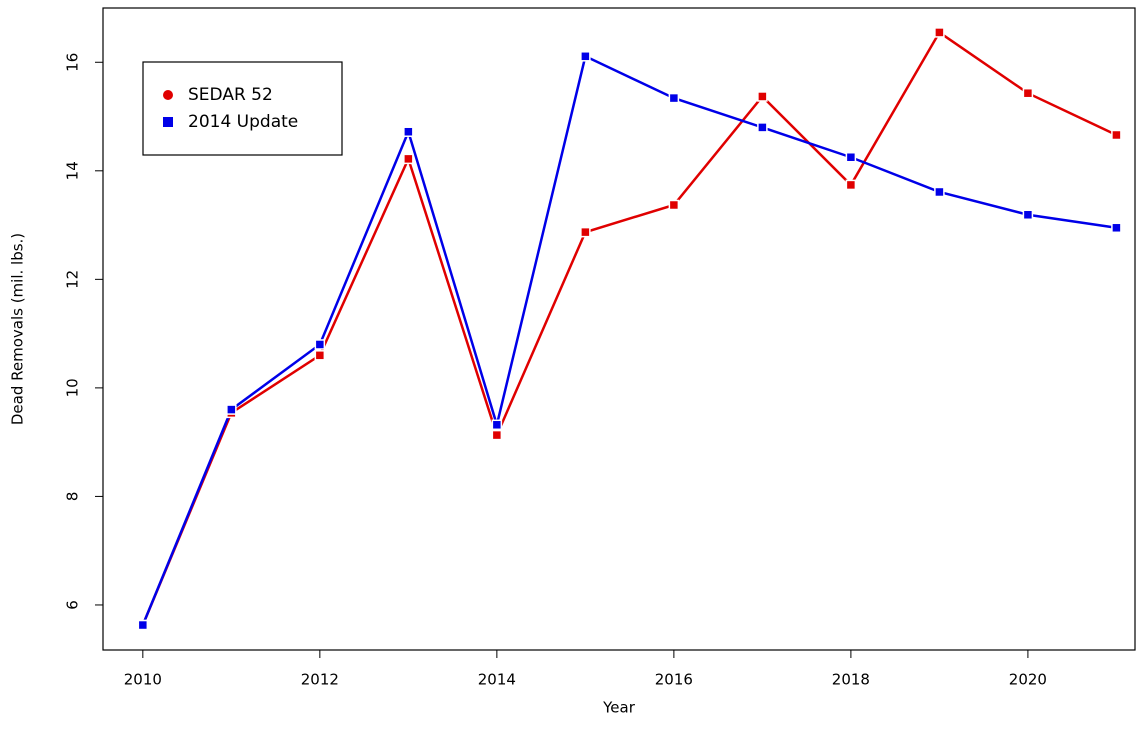 This screenshot has width=1146, height=746. Describe the element at coordinates (243, 122) in the screenshot. I see `legend-label: 2014 Update` at that location.